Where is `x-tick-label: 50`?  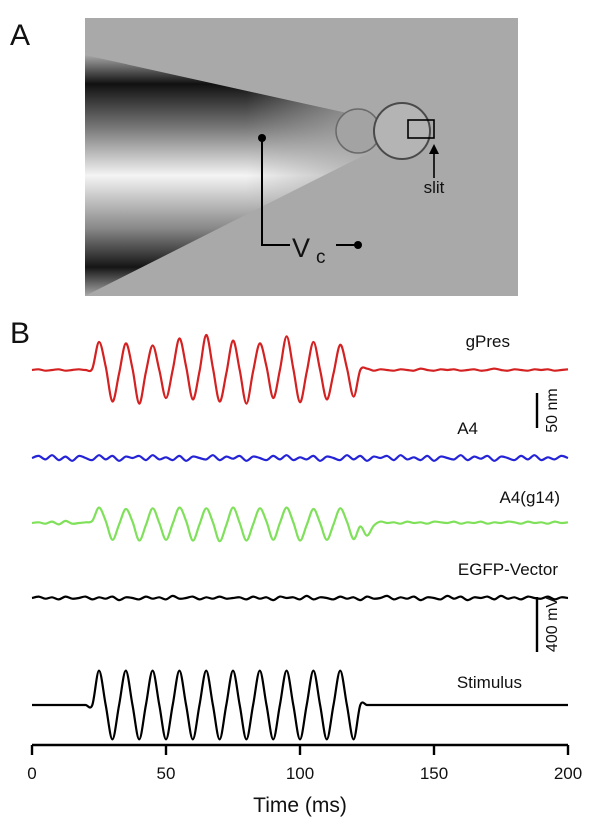
x-tick-label: 50 is located at coordinates (166, 773).